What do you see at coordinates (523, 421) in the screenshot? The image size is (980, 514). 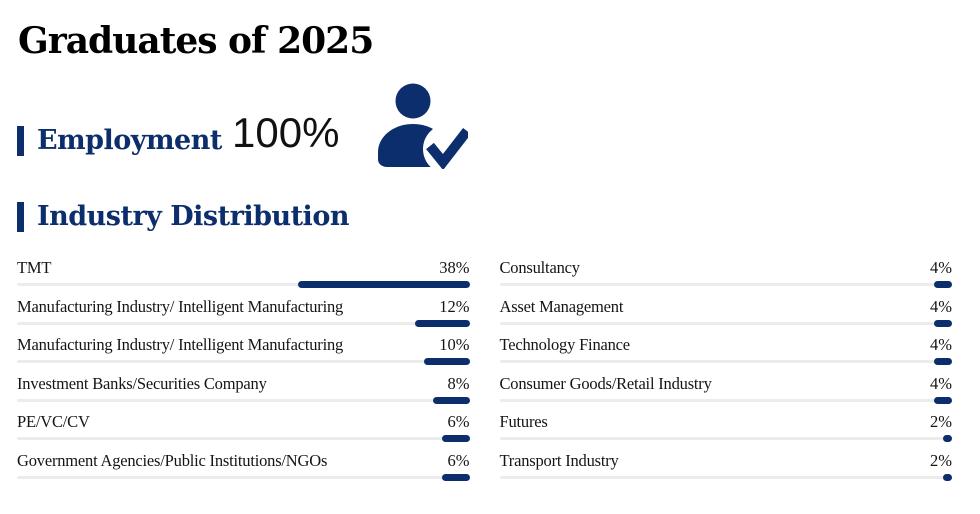 I see `industry-label: Futures` at bounding box center [523, 421].